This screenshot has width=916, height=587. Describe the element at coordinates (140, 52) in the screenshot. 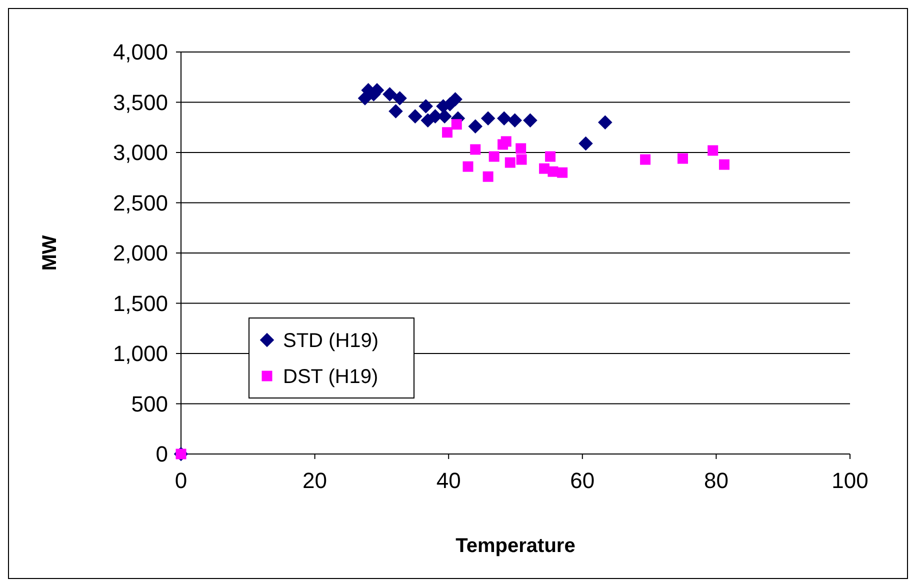

I see `y-tick-label: 4,000` at that location.